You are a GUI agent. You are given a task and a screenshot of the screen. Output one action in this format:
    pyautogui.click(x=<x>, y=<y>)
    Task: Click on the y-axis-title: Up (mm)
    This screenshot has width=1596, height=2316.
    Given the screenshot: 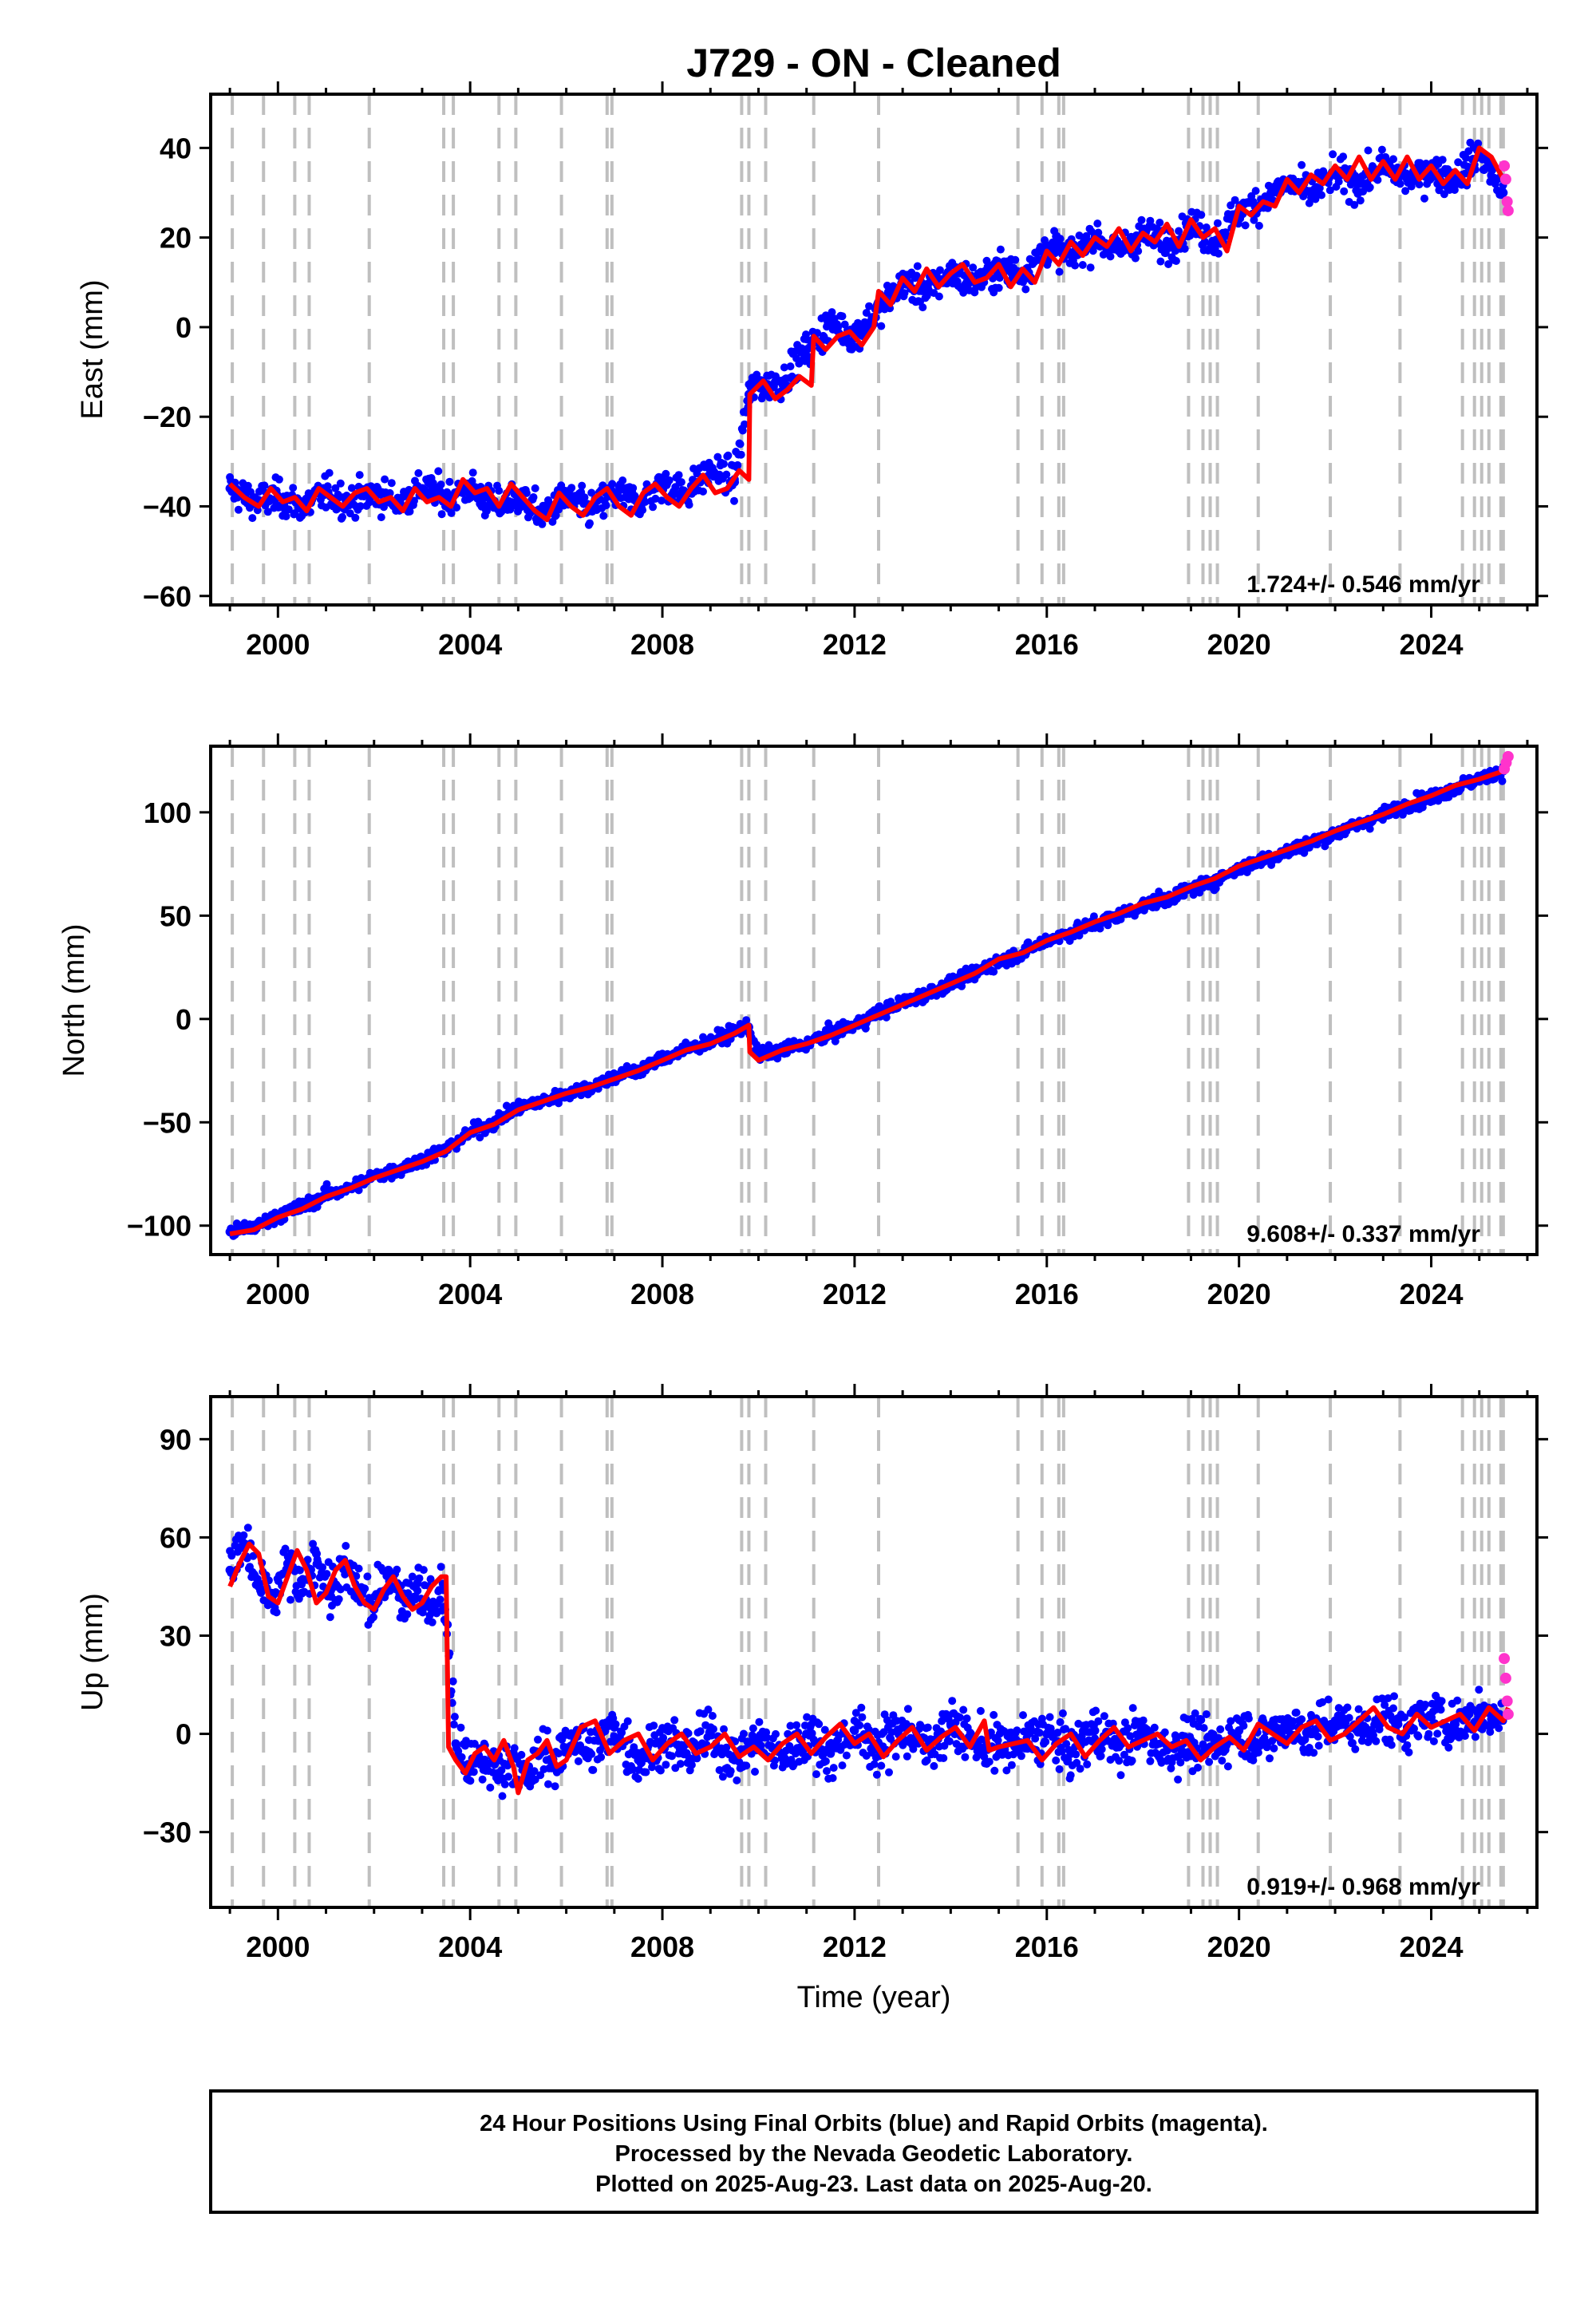 What is the action you would take?
    pyautogui.click(x=92, y=1652)
    